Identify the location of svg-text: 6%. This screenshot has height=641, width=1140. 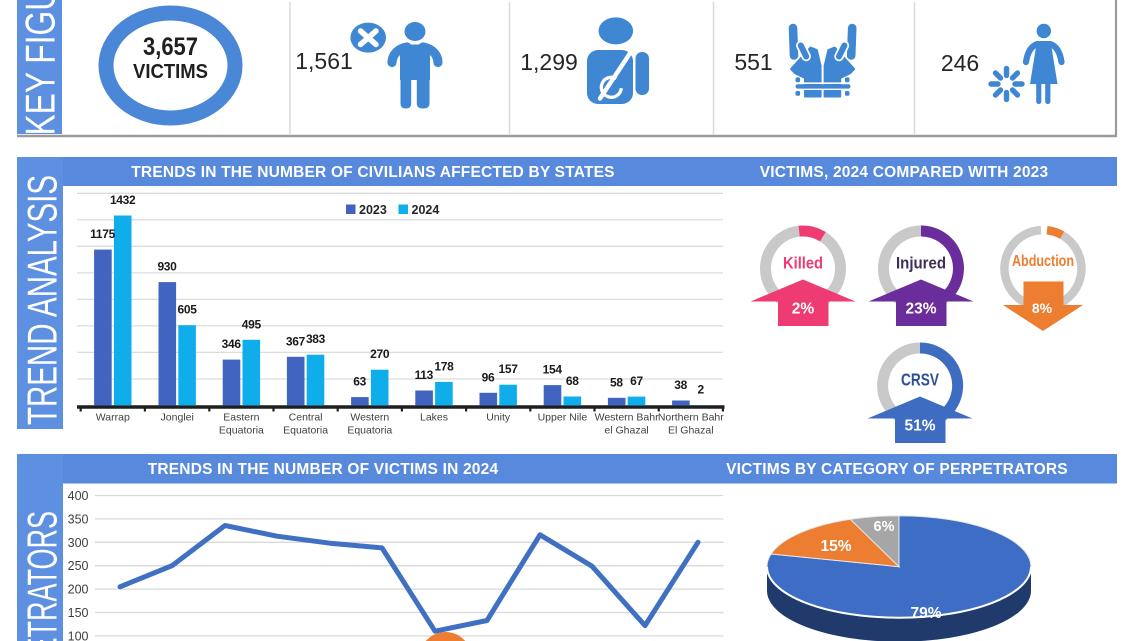
(884, 527).